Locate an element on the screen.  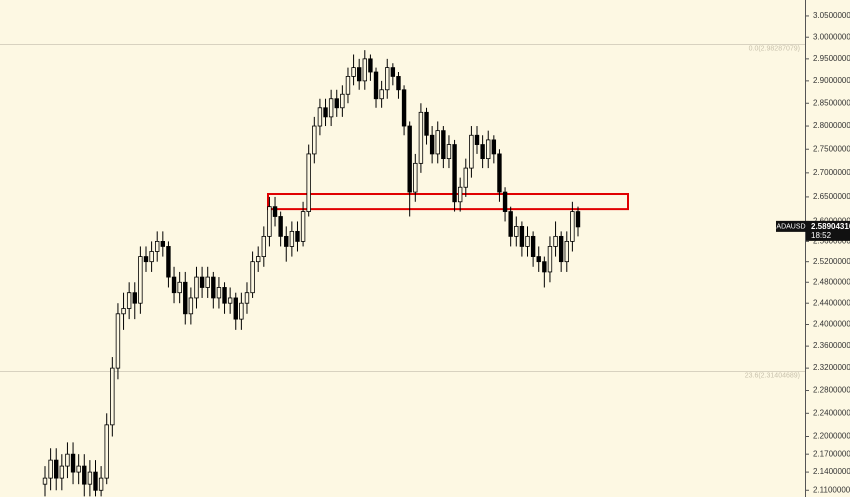
level-label: 23.6(2.31404689) is located at coordinates (772, 375).